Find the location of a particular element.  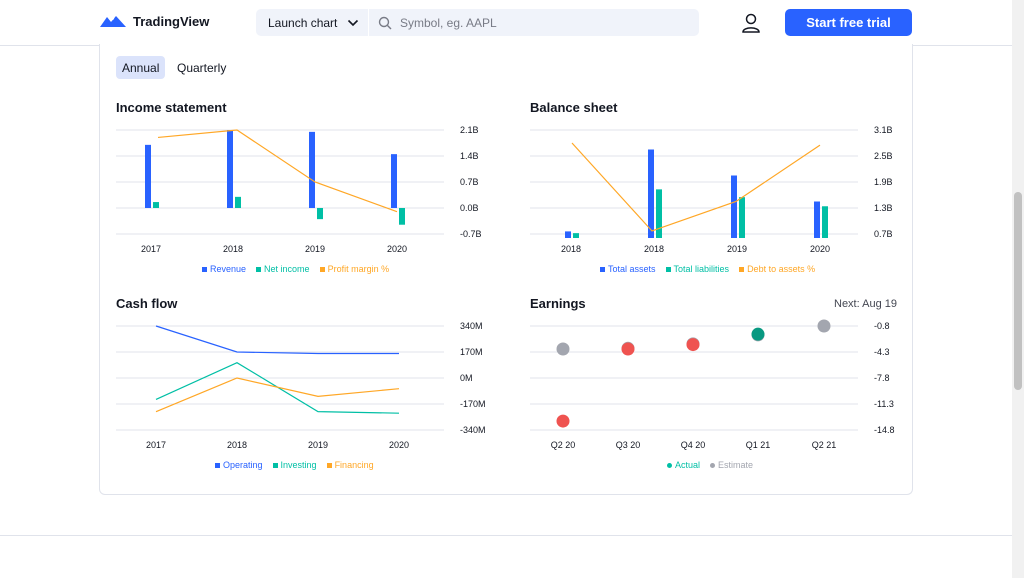

legend-estimate: Estimate is located at coordinates (731, 465).